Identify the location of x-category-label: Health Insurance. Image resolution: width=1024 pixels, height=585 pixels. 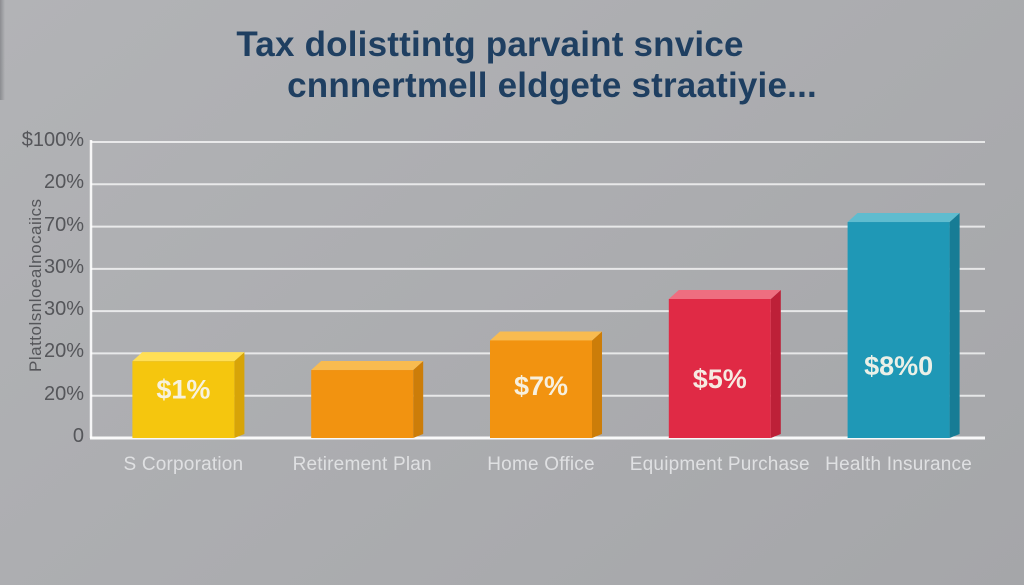
(899, 464).